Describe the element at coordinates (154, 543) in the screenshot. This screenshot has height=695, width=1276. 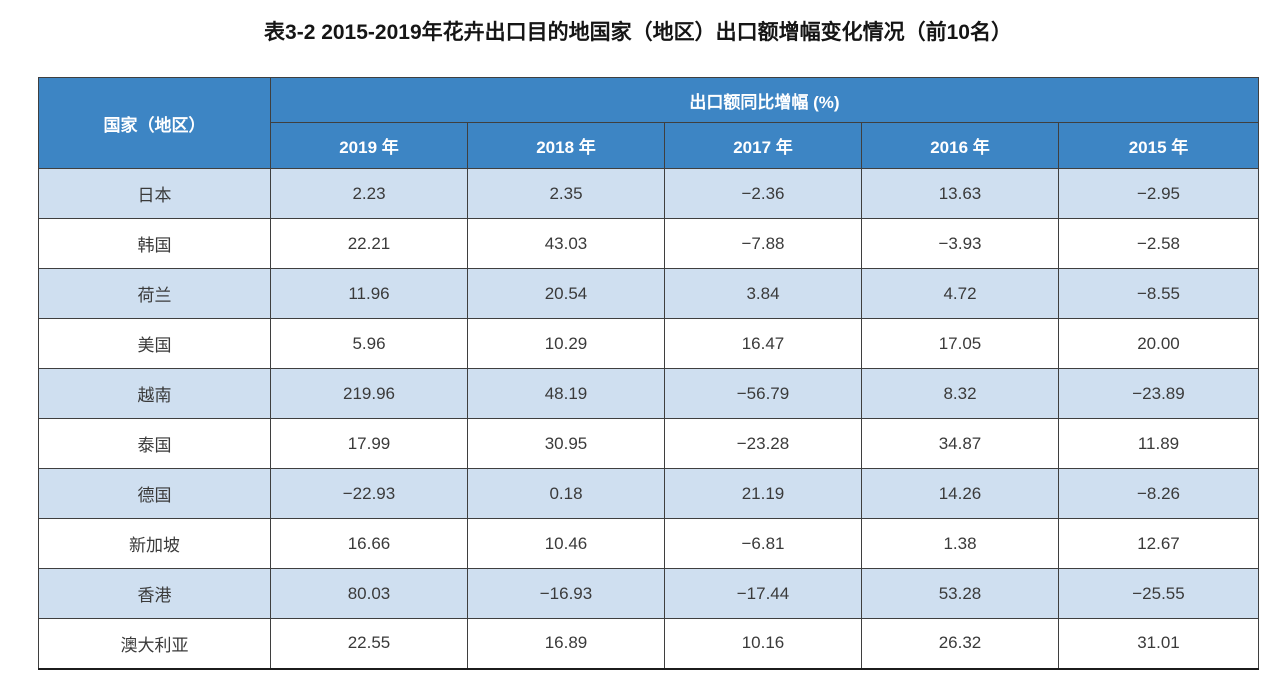
I see `country-cell: 新加坡` at that location.